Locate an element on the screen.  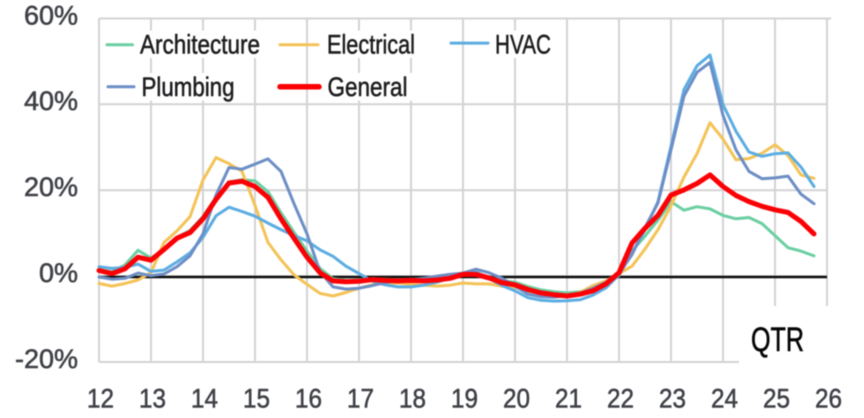
svg-text: 18 is located at coordinates (412, 399).